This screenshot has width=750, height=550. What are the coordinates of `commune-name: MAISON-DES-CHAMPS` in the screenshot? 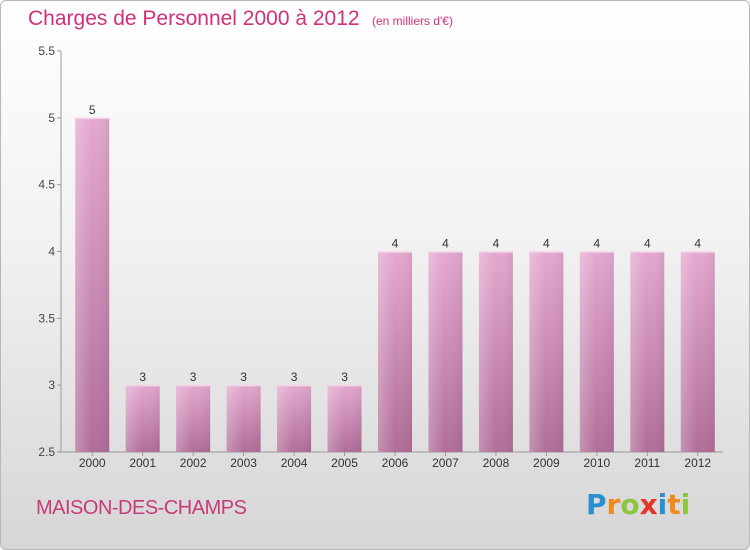 It's located at (141, 508).